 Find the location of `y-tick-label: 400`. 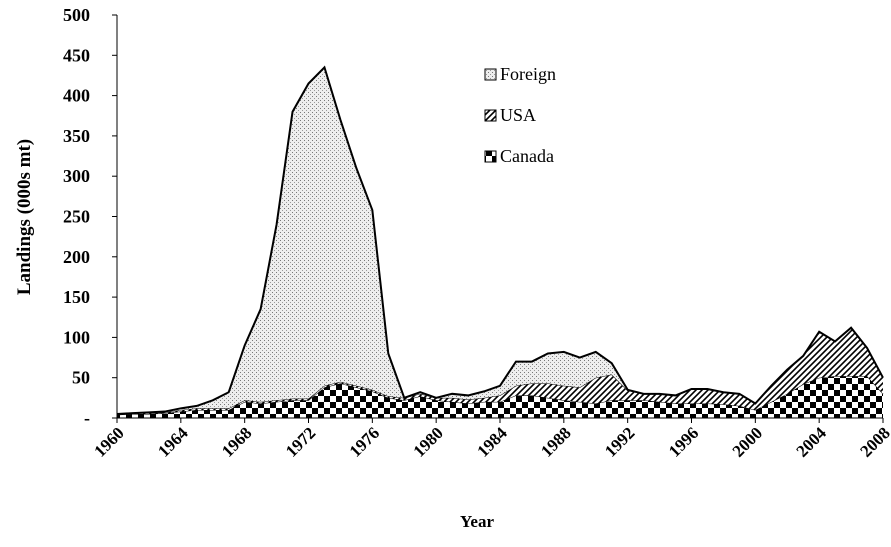

y-tick-label: 400 is located at coordinates (76, 96).